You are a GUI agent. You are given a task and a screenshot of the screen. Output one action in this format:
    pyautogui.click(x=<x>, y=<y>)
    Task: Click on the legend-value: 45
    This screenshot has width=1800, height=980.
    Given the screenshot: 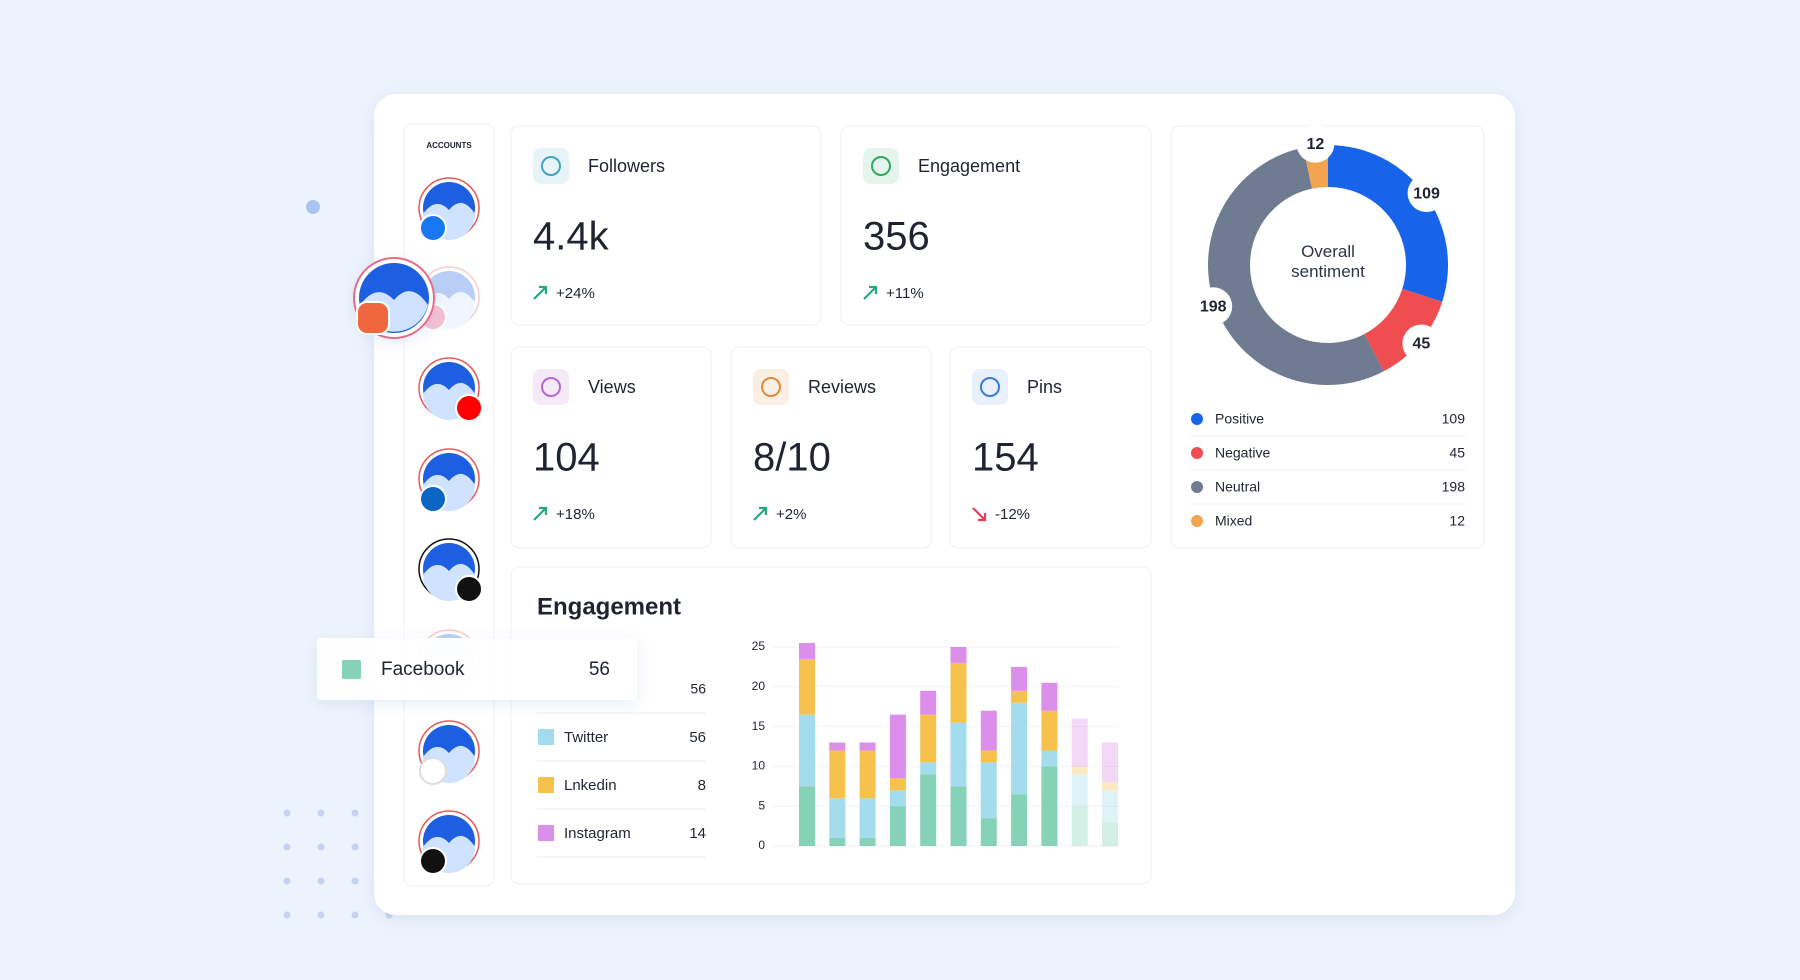 What is the action you would take?
    pyautogui.click(x=1457, y=453)
    